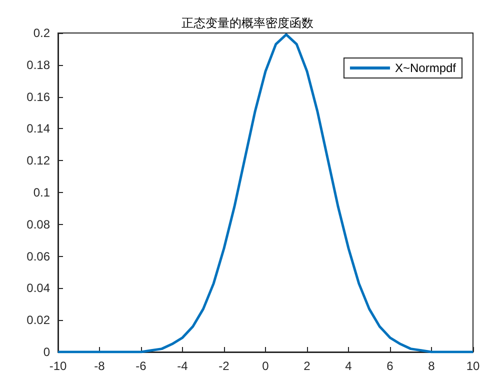  Describe the element at coordinates (38, 161) in the screenshot. I see `y-tick-label: 0.12` at that location.